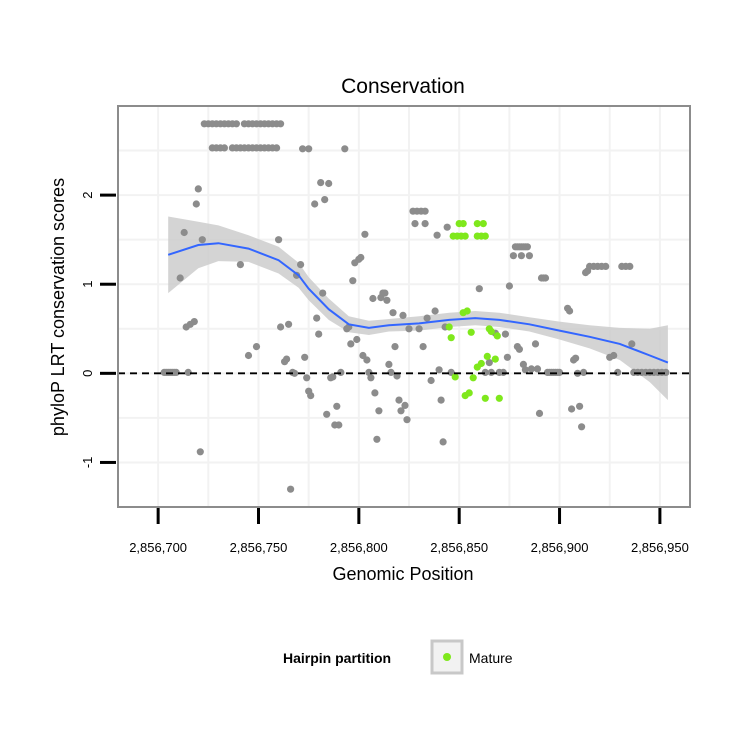 The height and width of the screenshot is (750, 750). I want to click on x-tick-label: 2,856,850, so click(459, 547).